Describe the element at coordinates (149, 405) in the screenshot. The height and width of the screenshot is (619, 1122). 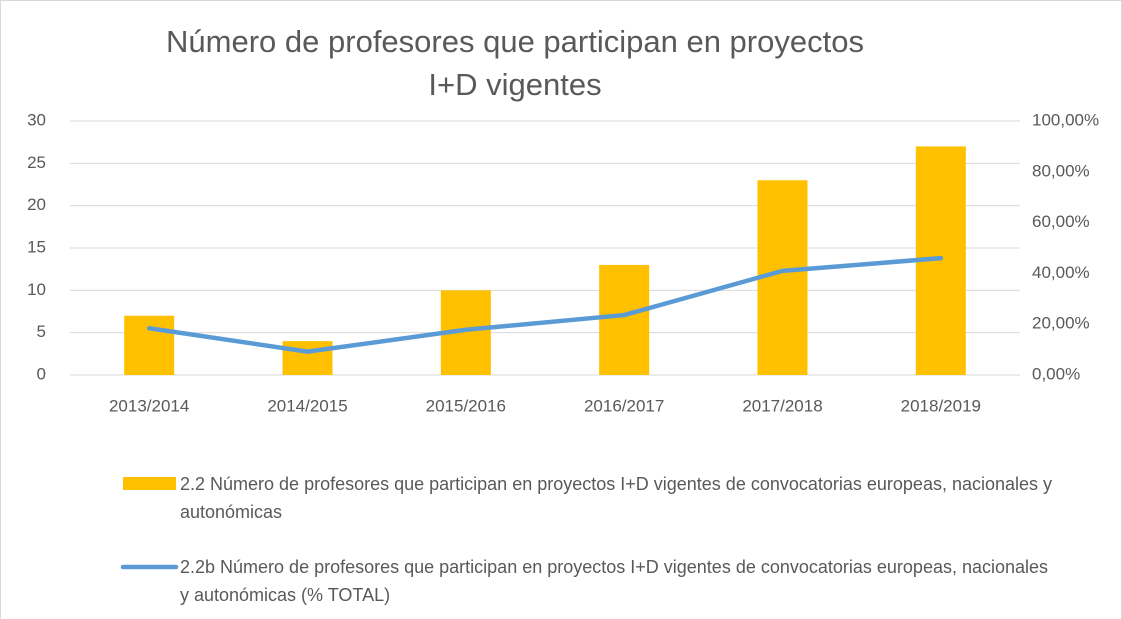
I see `x-tick-label: 2013/2014` at that location.